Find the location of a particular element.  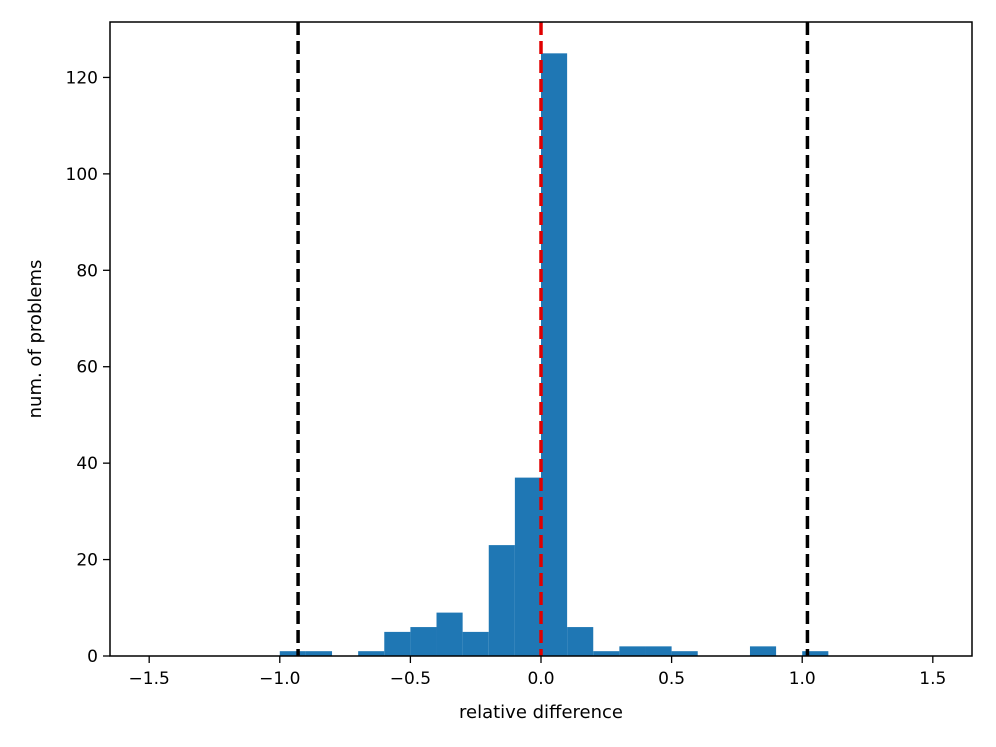

y-tick-label: 20 is located at coordinates (87, 561).